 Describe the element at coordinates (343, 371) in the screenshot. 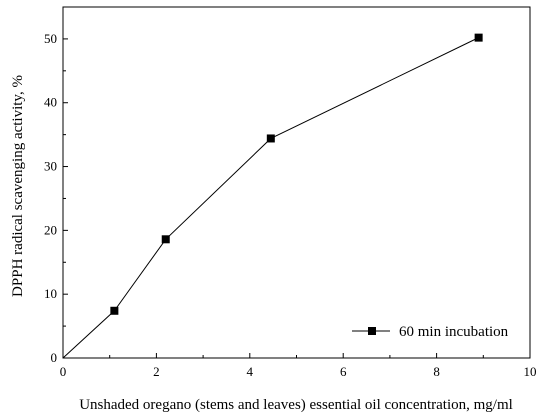

I see `x-tick-label: 6` at that location.